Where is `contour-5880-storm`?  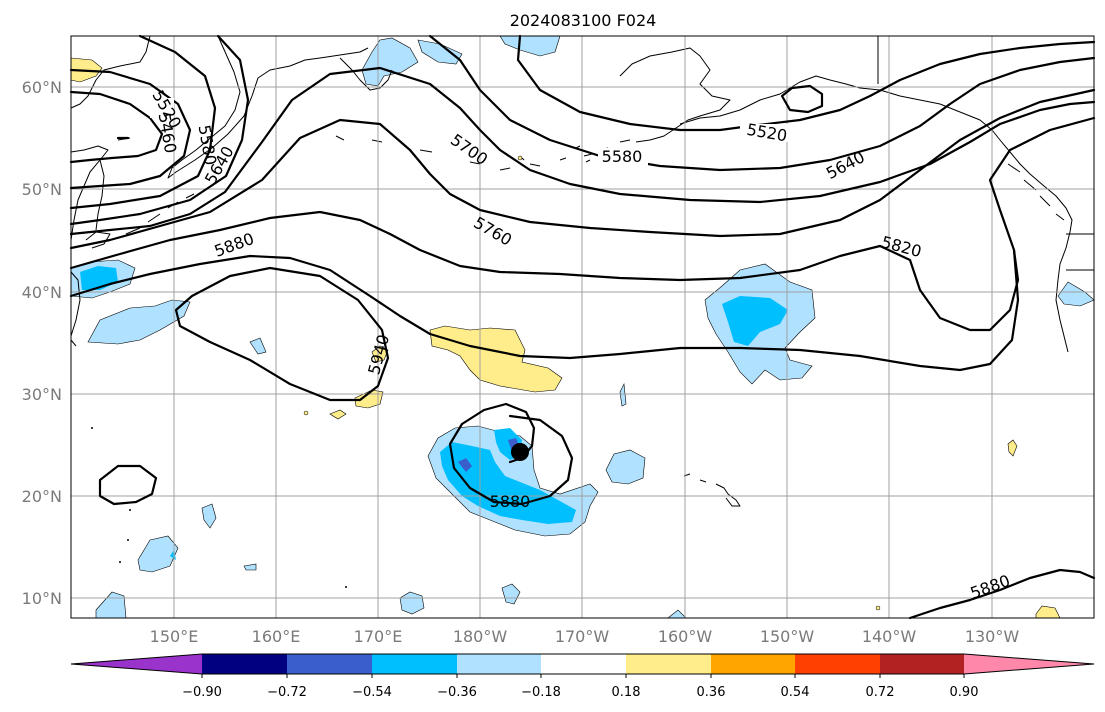 contour-5880-storm is located at coordinates (511, 454).